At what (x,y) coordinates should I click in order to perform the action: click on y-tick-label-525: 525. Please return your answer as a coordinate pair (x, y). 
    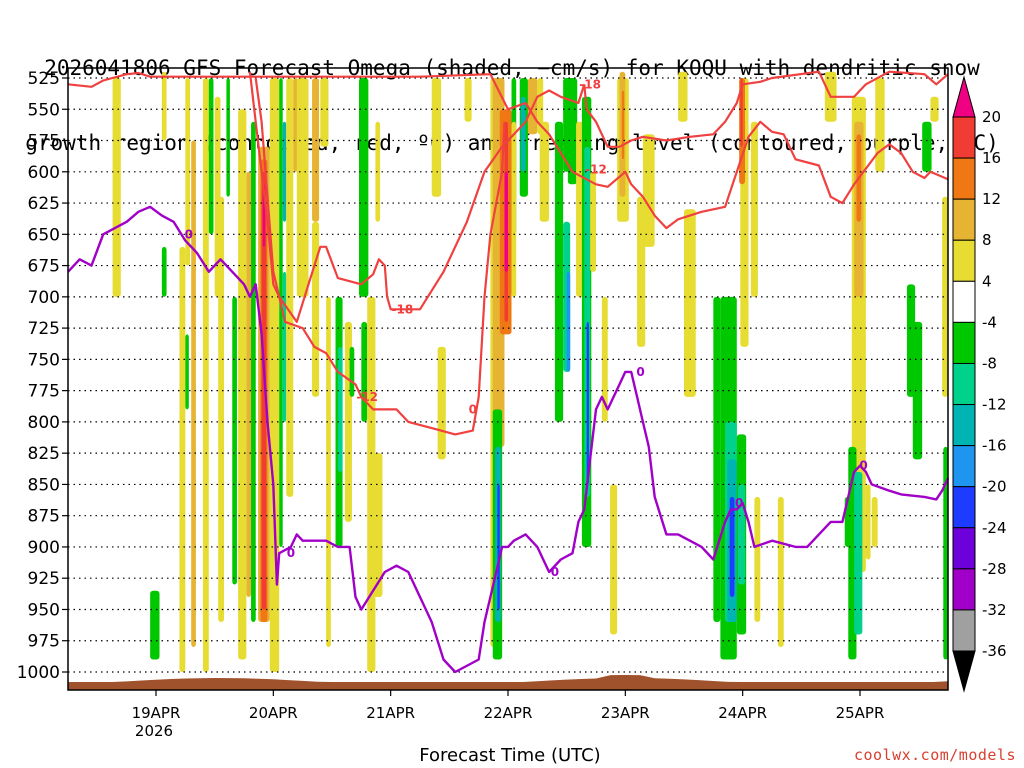
    Looking at the image, I should click on (44, 79).